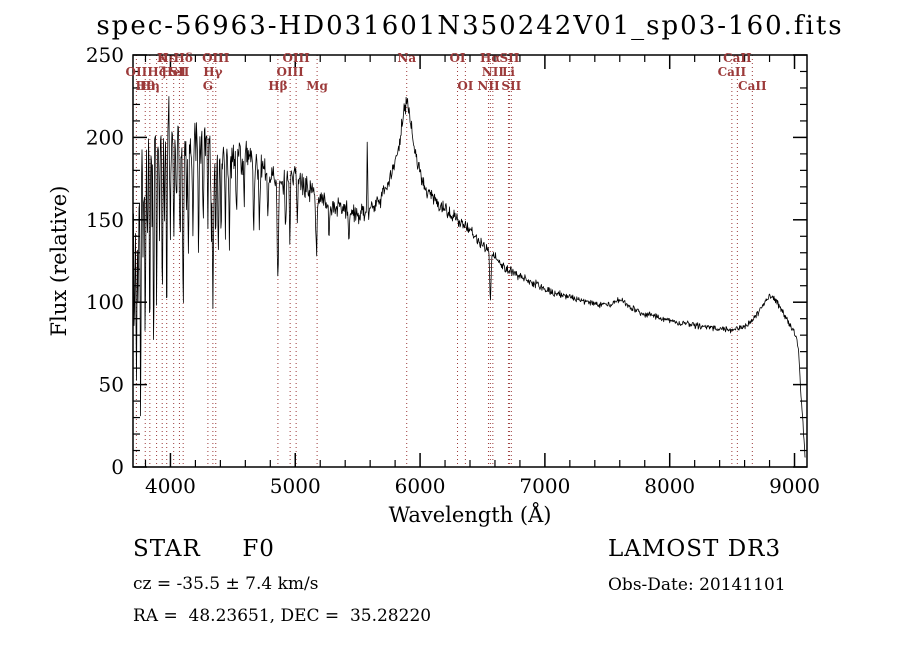  What do you see at coordinates (669, 486) in the screenshot?
I see `x-tick-label: 8000` at bounding box center [669, 486].